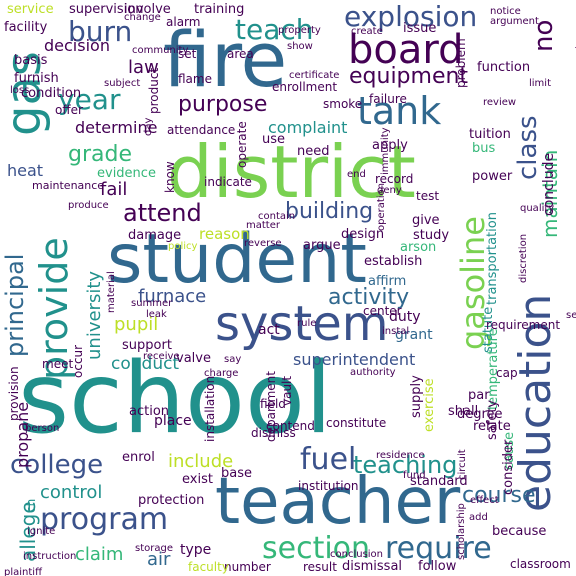 The height and width of the screenshot is (576, 576). I want to click on word-action: action, so click(149, 411).